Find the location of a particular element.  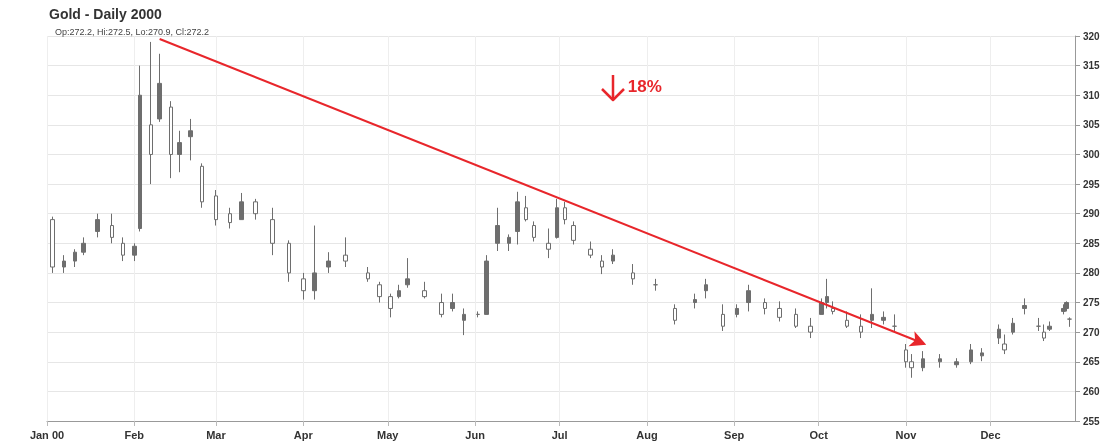

x-tick-label: Aug is located at coordinates (647, 434).